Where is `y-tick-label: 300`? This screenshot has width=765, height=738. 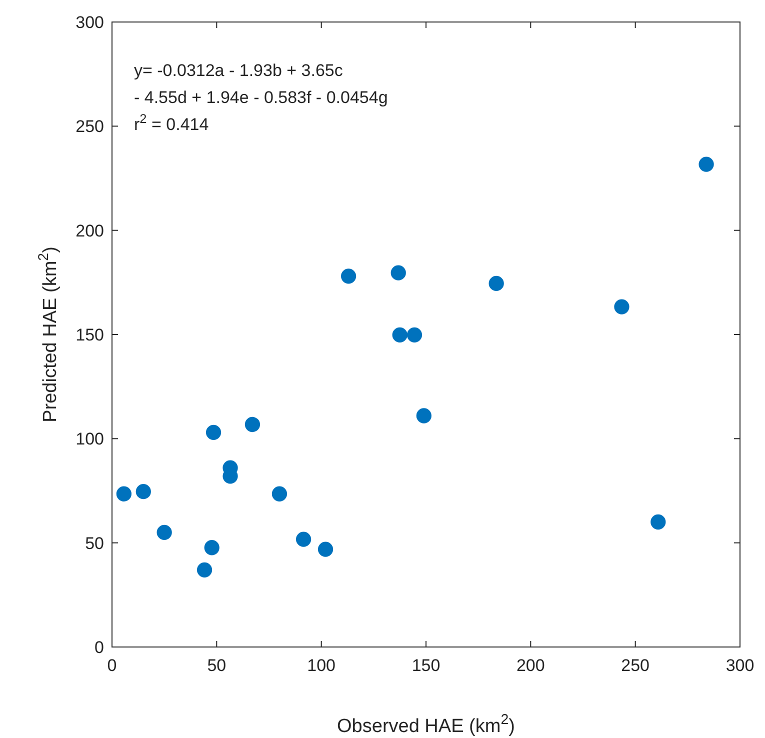
y-tick-label: 300 is located at coordinates (90, 22).